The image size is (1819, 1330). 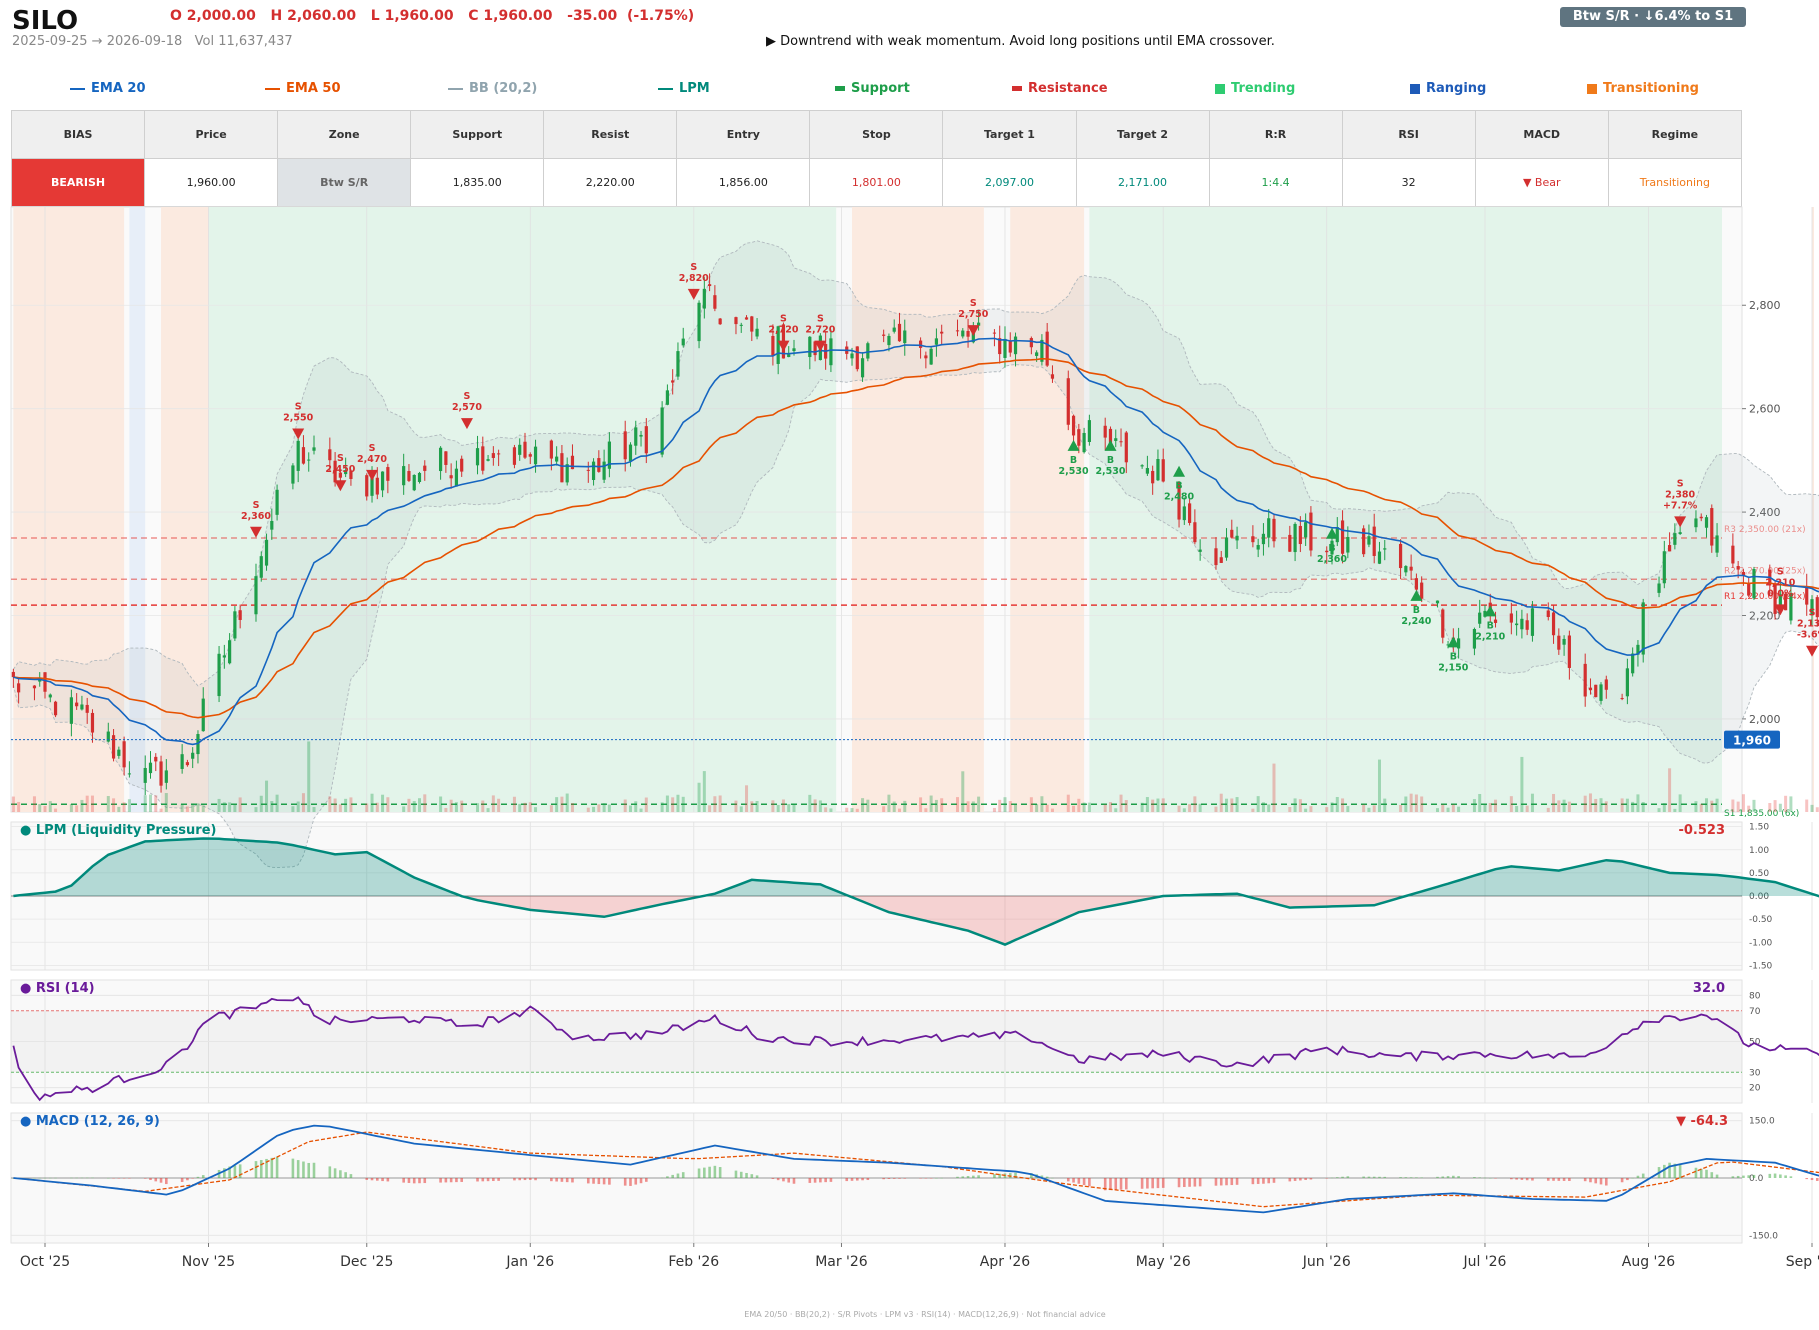 What do you see at coordinates (529, 1262) in the screenshot?
I see `x-tick-label: Jan '26` at bounding box center [529, 1262].